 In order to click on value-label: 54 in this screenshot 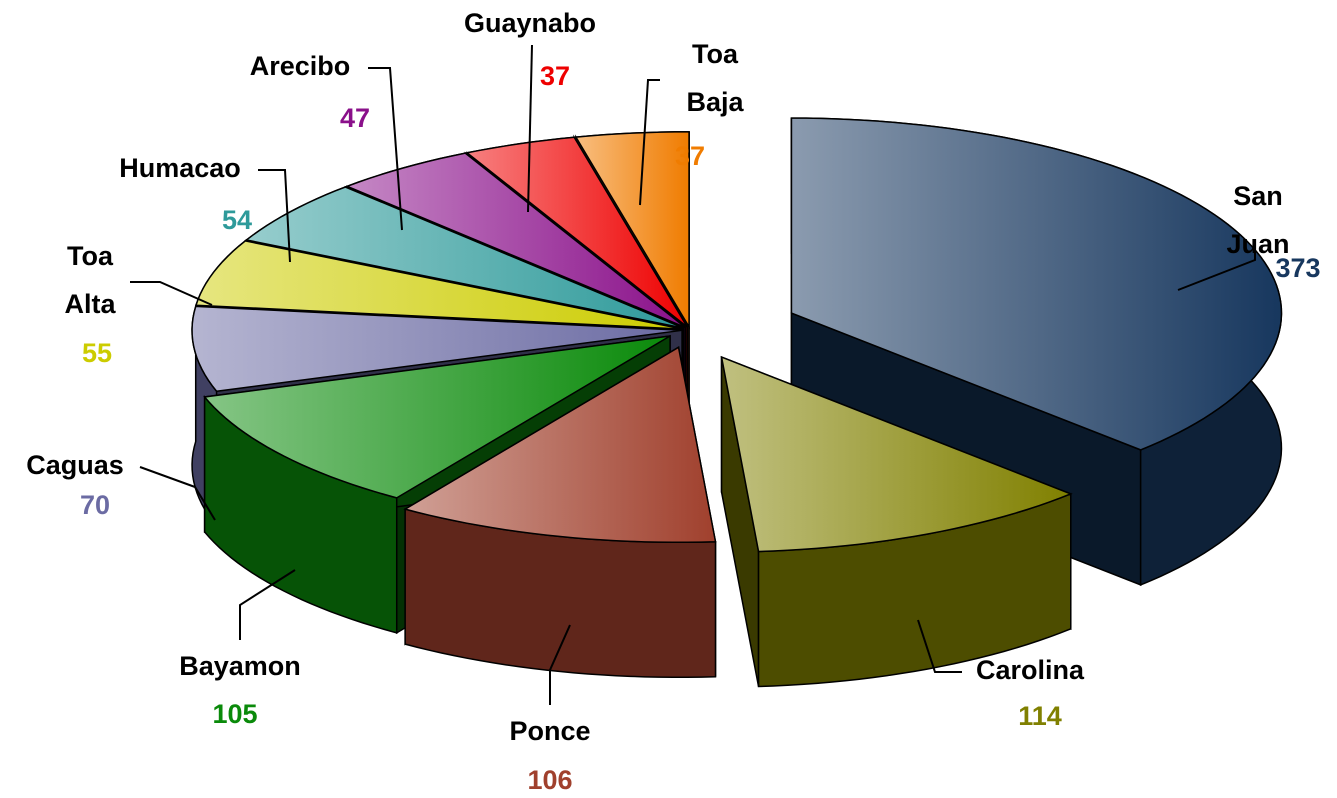, I will do `click(237, 220)`.